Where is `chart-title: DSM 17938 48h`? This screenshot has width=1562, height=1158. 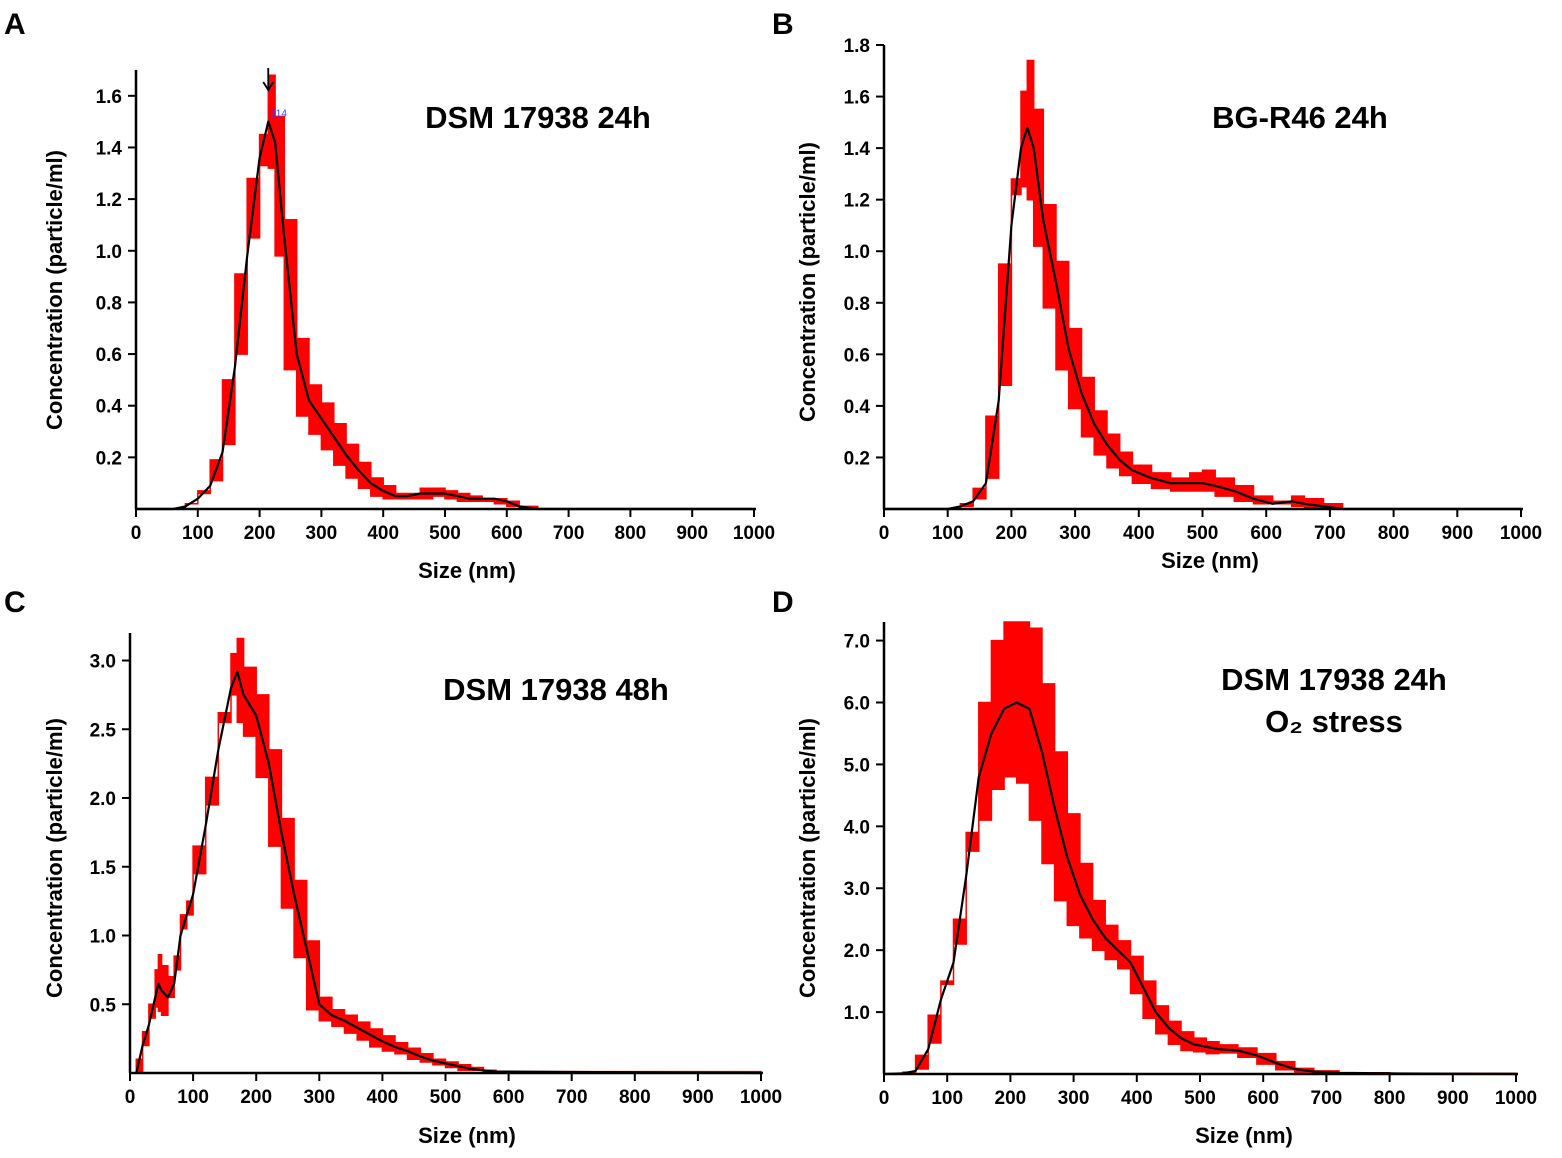 chart-title: DSM 17938 48h is located at coordinates (556, 689).